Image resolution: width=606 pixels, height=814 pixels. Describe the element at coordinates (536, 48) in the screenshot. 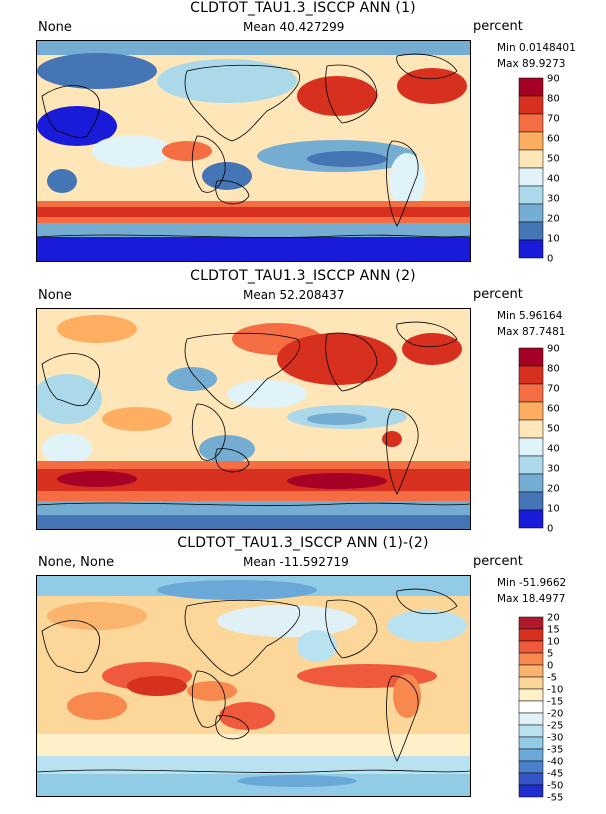

I see `min-label: Min 0.0148401` at that location.